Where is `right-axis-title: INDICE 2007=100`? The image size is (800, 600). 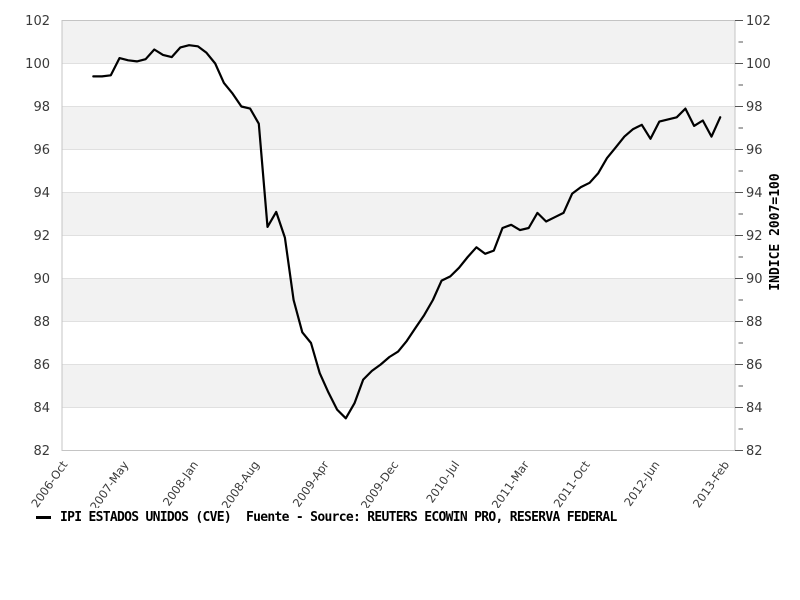 right-axis-title: INDICE 2007=100 is located at coordinates (775, 232).